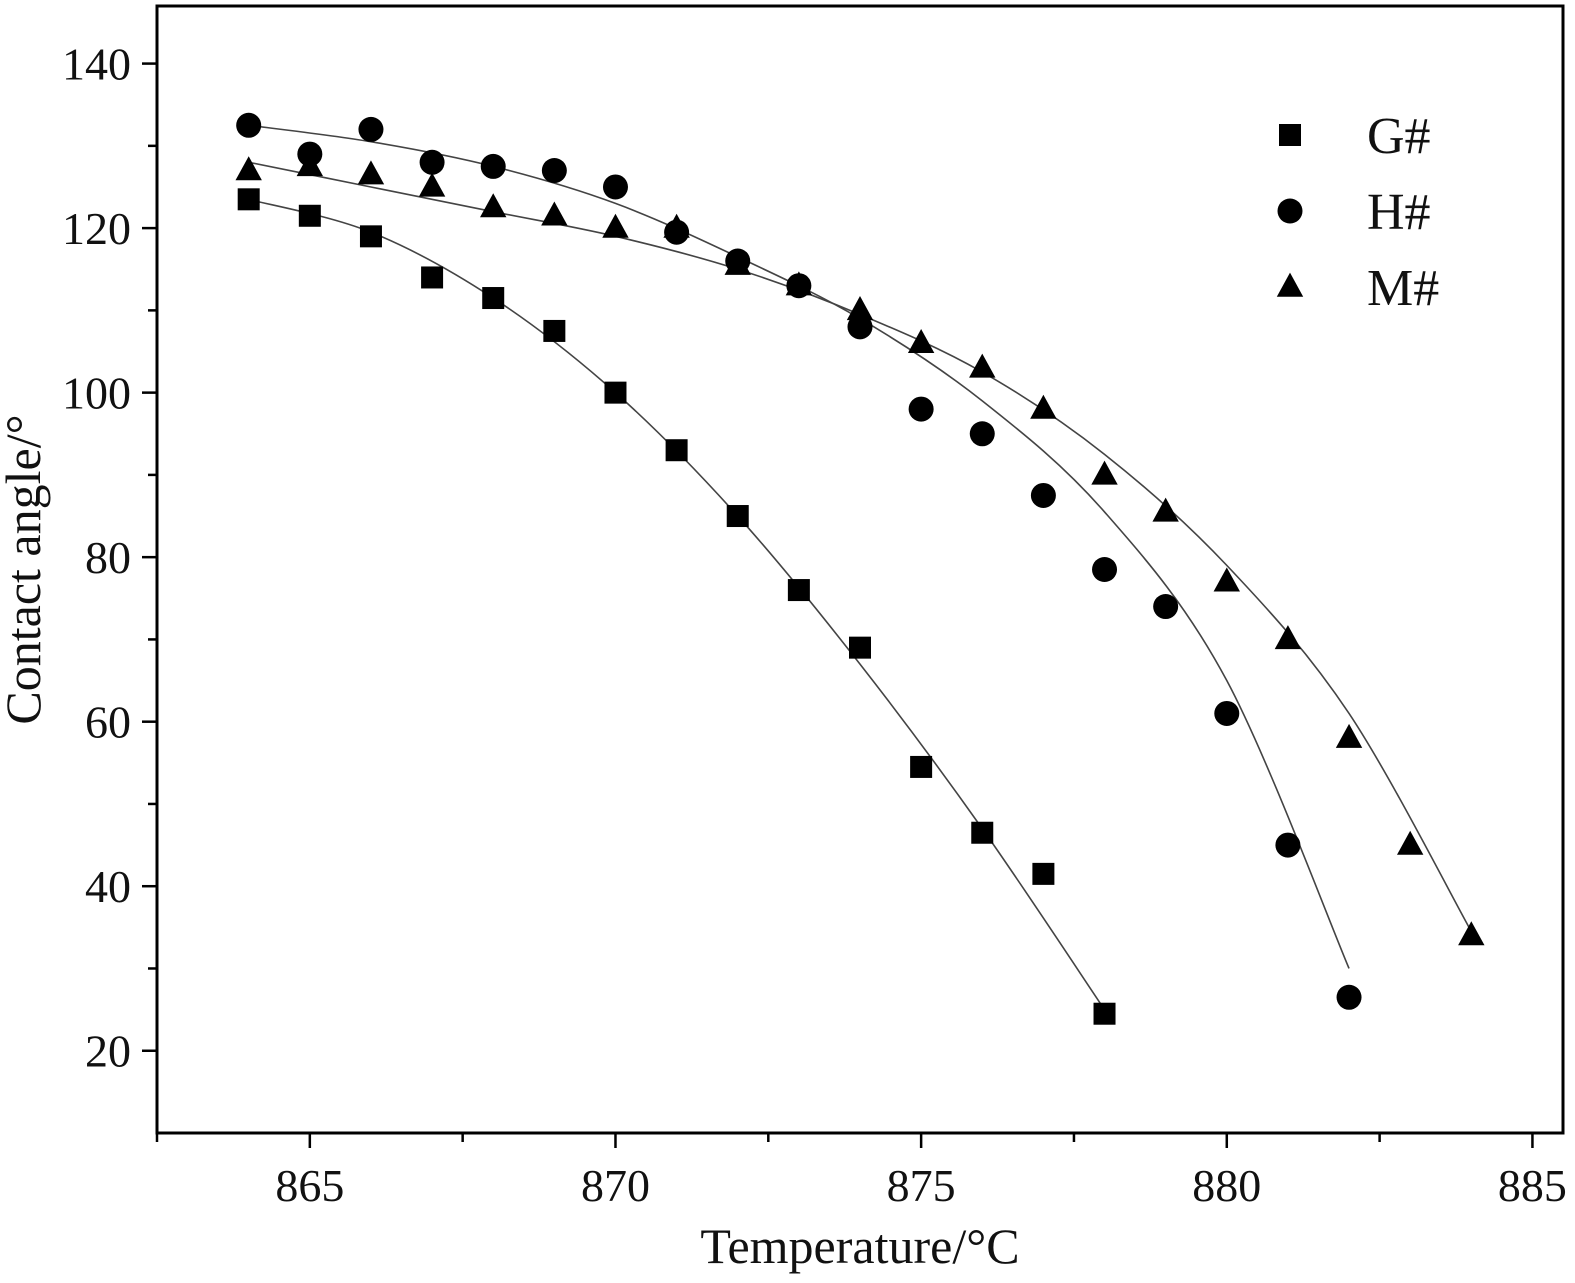 This screenshot has height=1283, width=1575. I want to click on y-tick-label: 60, so click(108, 722).